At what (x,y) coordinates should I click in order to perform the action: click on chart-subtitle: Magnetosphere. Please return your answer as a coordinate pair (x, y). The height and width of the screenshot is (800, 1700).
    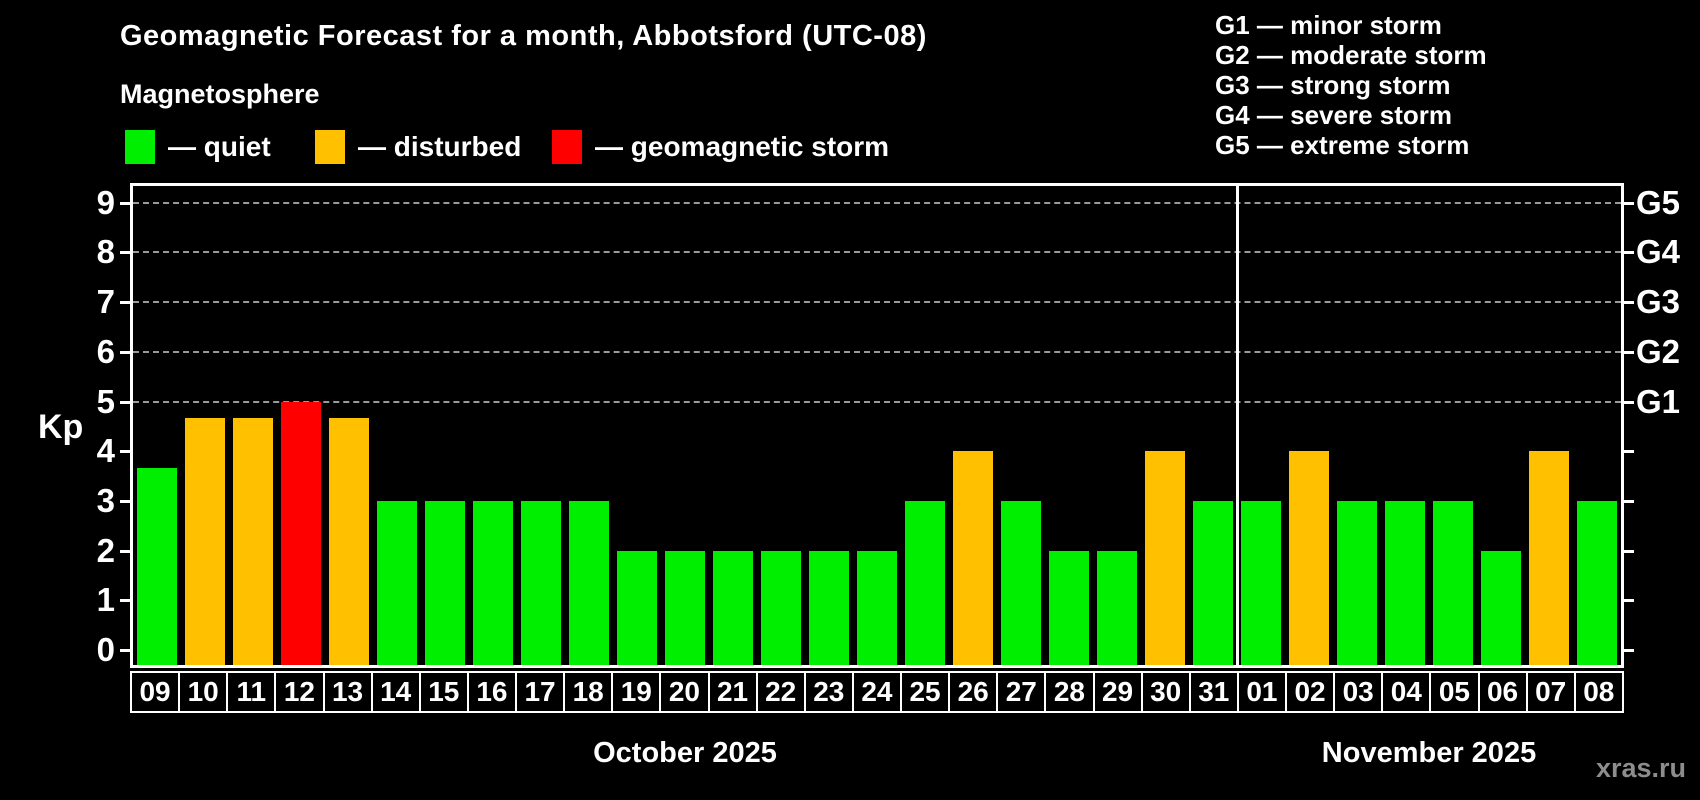
    Looking at the image, I should click on (220, 94).